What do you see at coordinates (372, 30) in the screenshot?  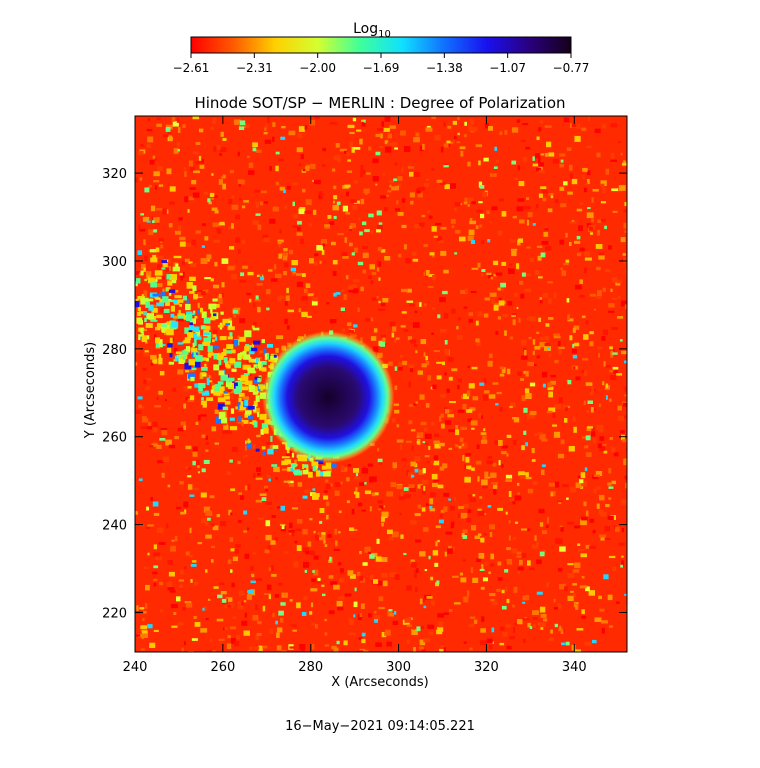 I see `colorbar-title: Log10` at bounding box center [372, 30].